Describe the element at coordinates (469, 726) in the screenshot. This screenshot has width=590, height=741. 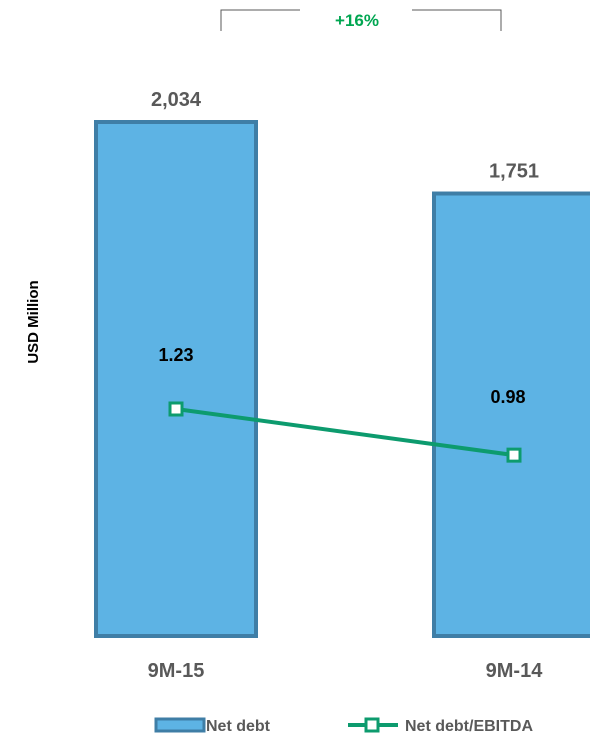
I see `legend-label-net-debt-ebitda: Net debt/EBITDA` at that location.